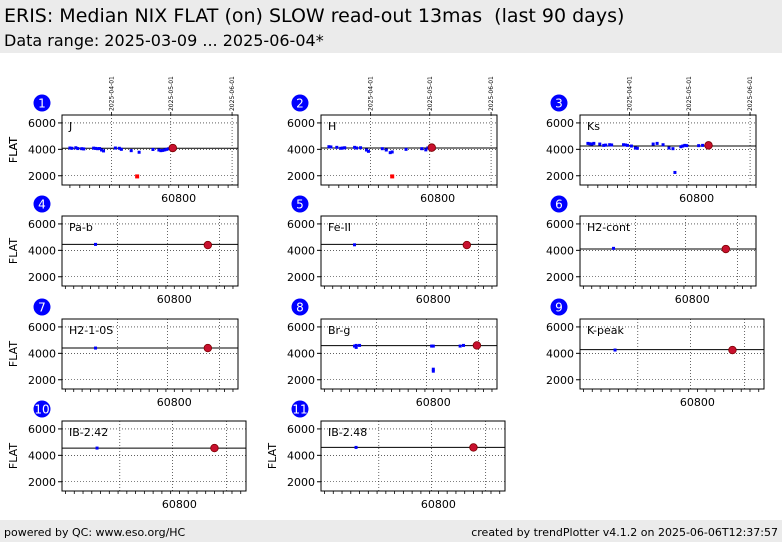  I want to click on panel-number: 10, so click(41, 410).